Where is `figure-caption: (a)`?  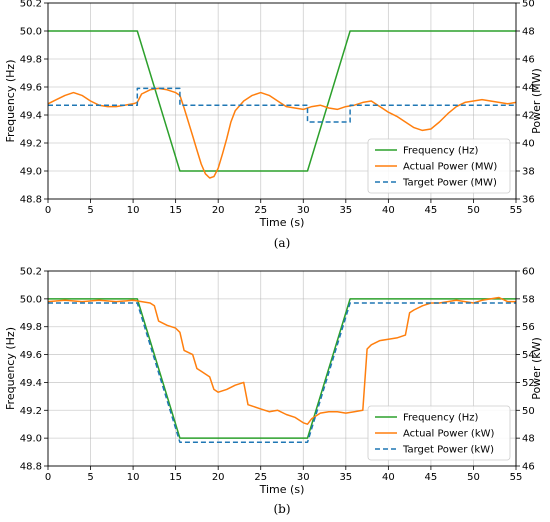 figure-caption: (a) is located at coordinates (282, 243).